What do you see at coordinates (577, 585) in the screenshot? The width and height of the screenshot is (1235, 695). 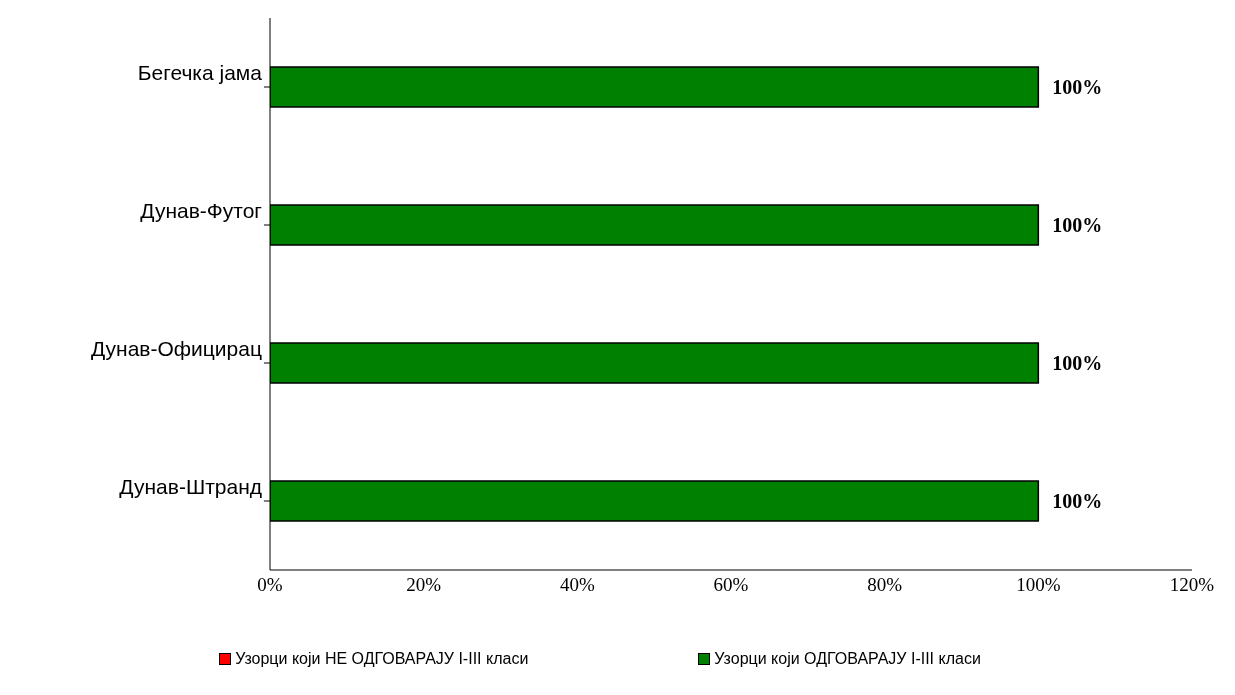 I see `x-tick-label: 40%` at bounding box center [577, 585].